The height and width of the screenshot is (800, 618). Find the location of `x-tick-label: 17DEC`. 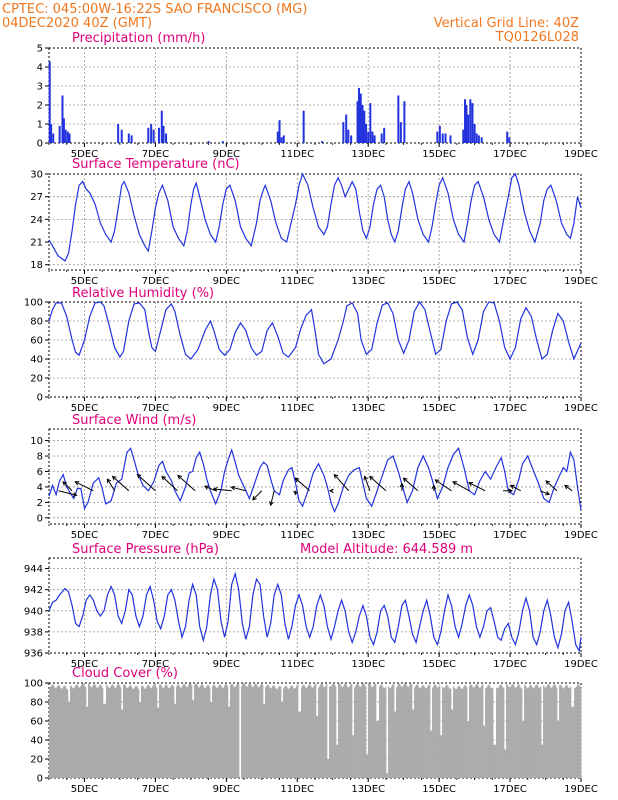

x-tick-label: 17DEC is located at coordinates (510, 535).